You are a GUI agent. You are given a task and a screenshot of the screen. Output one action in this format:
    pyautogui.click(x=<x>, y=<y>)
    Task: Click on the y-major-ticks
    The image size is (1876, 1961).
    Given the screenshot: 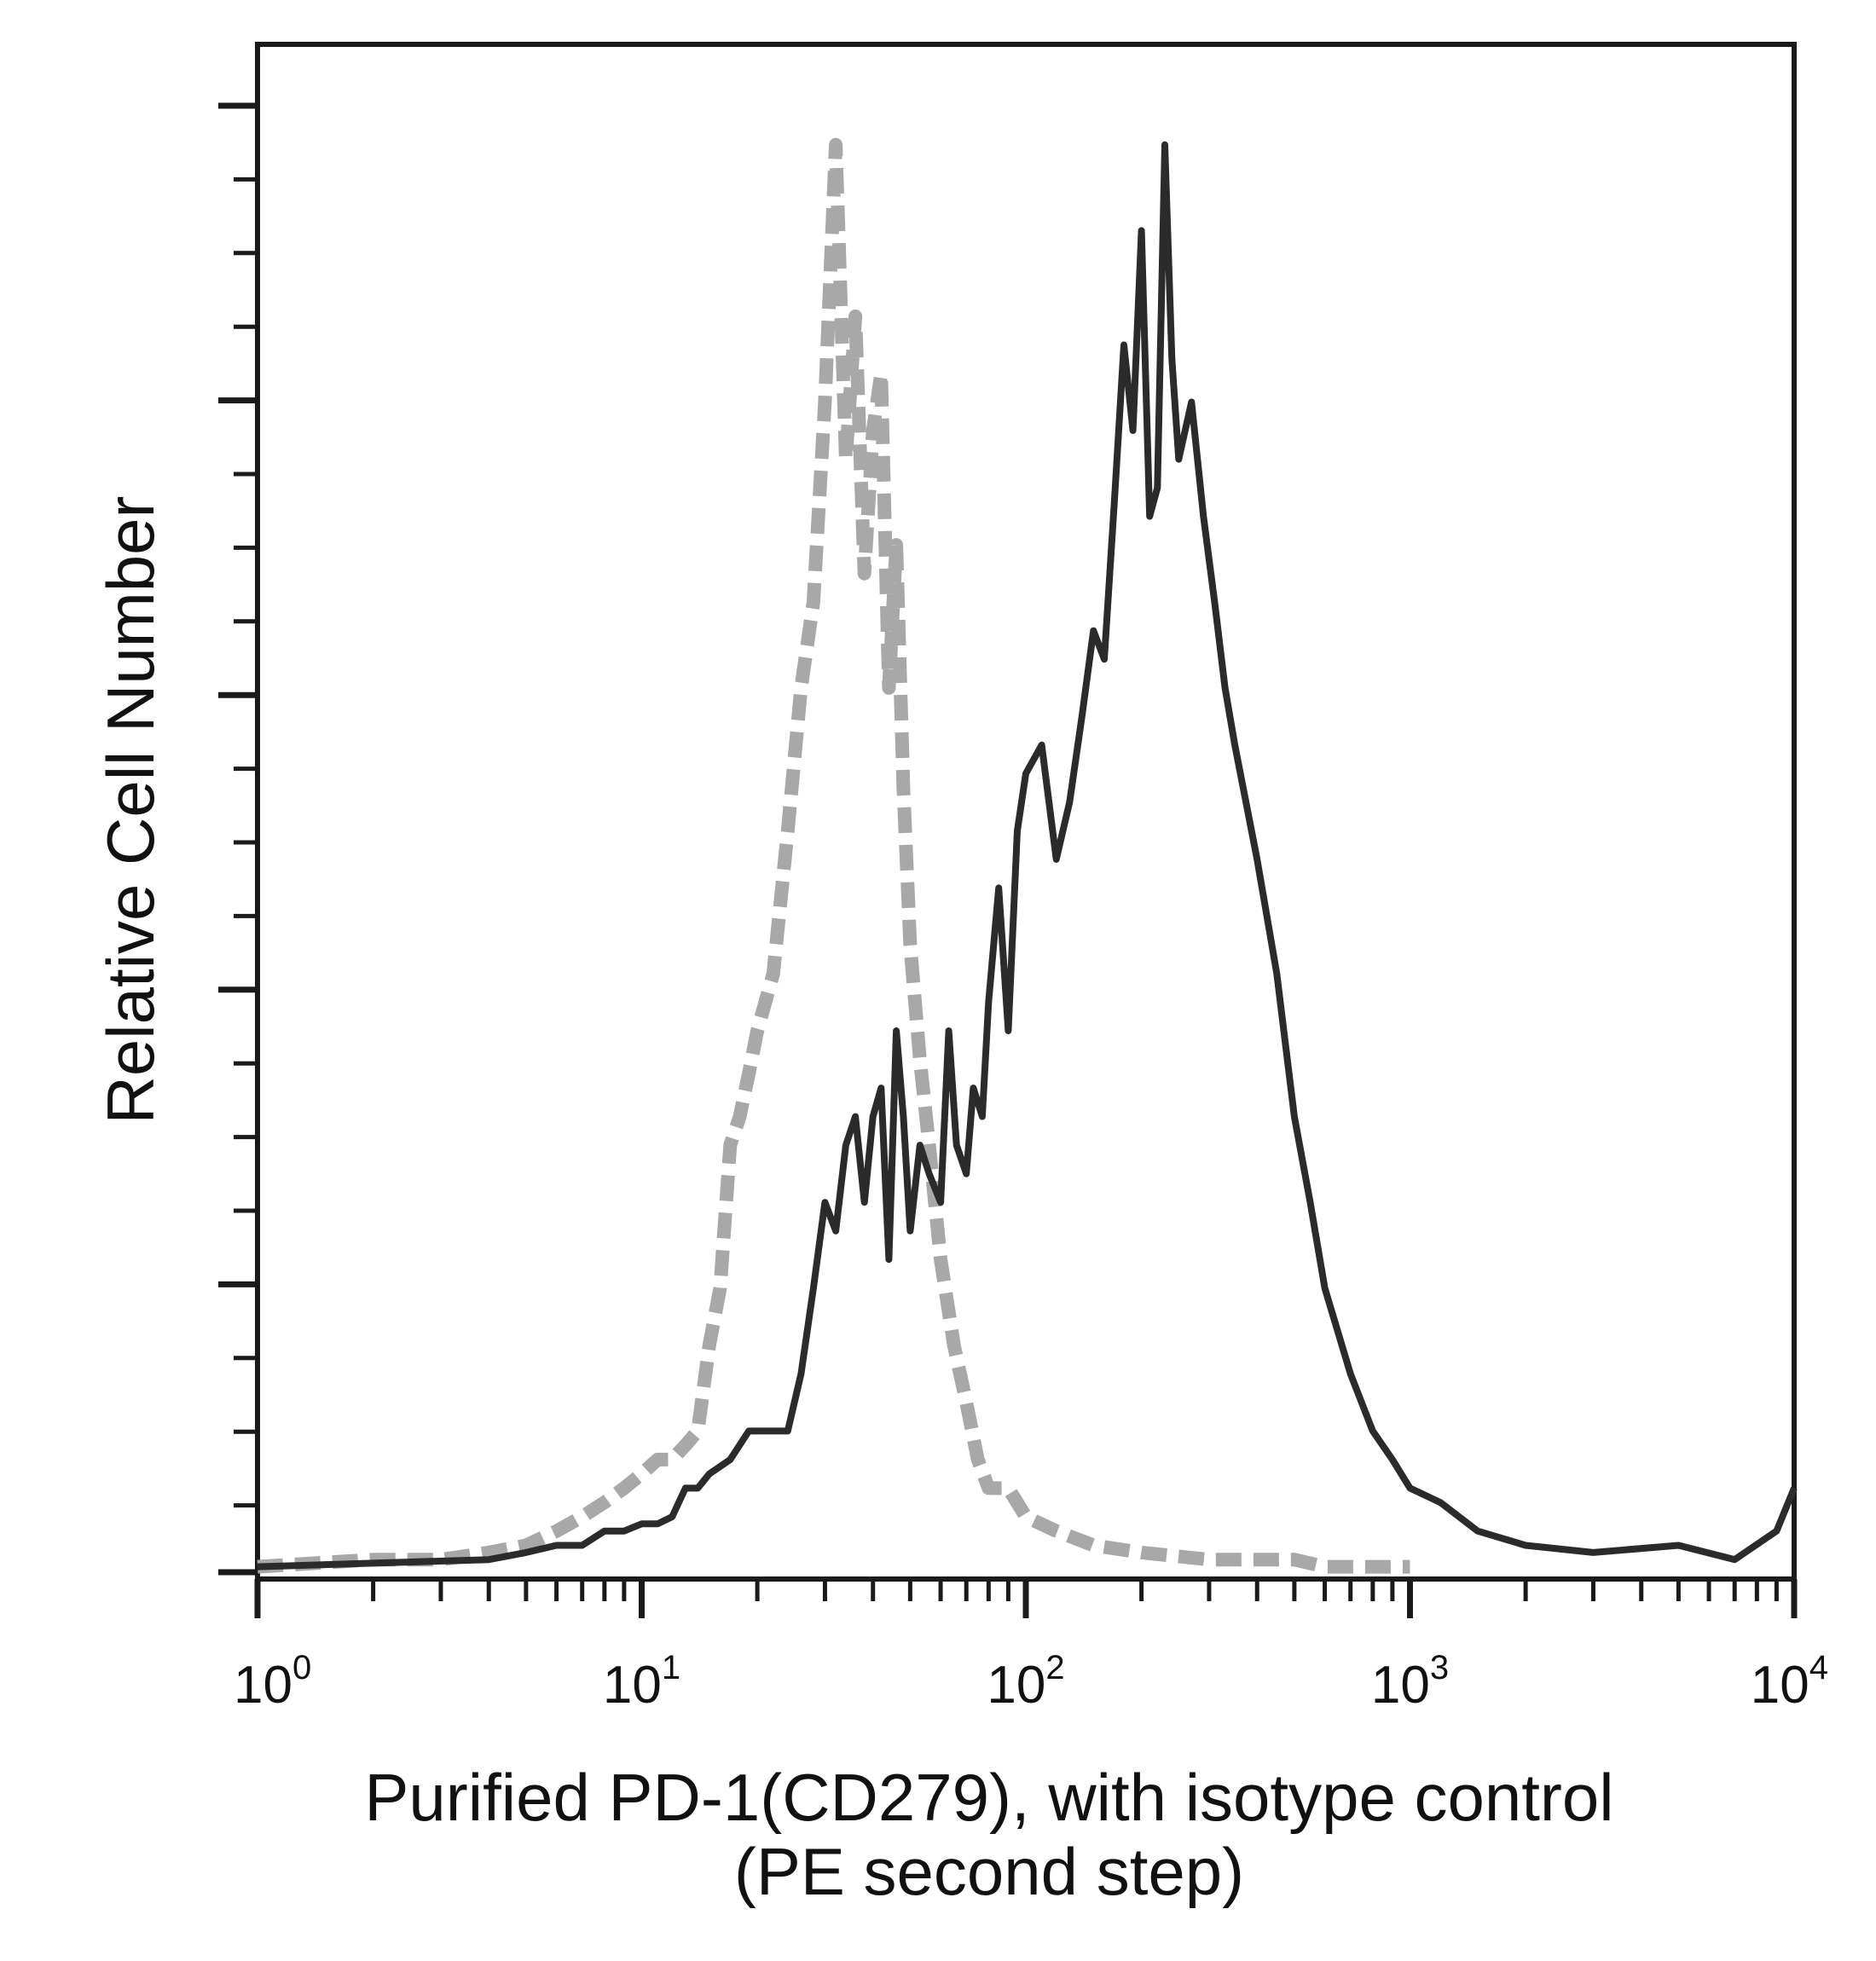 What is the action you would take?
    pyautogui.click(x=238, y=839)
    